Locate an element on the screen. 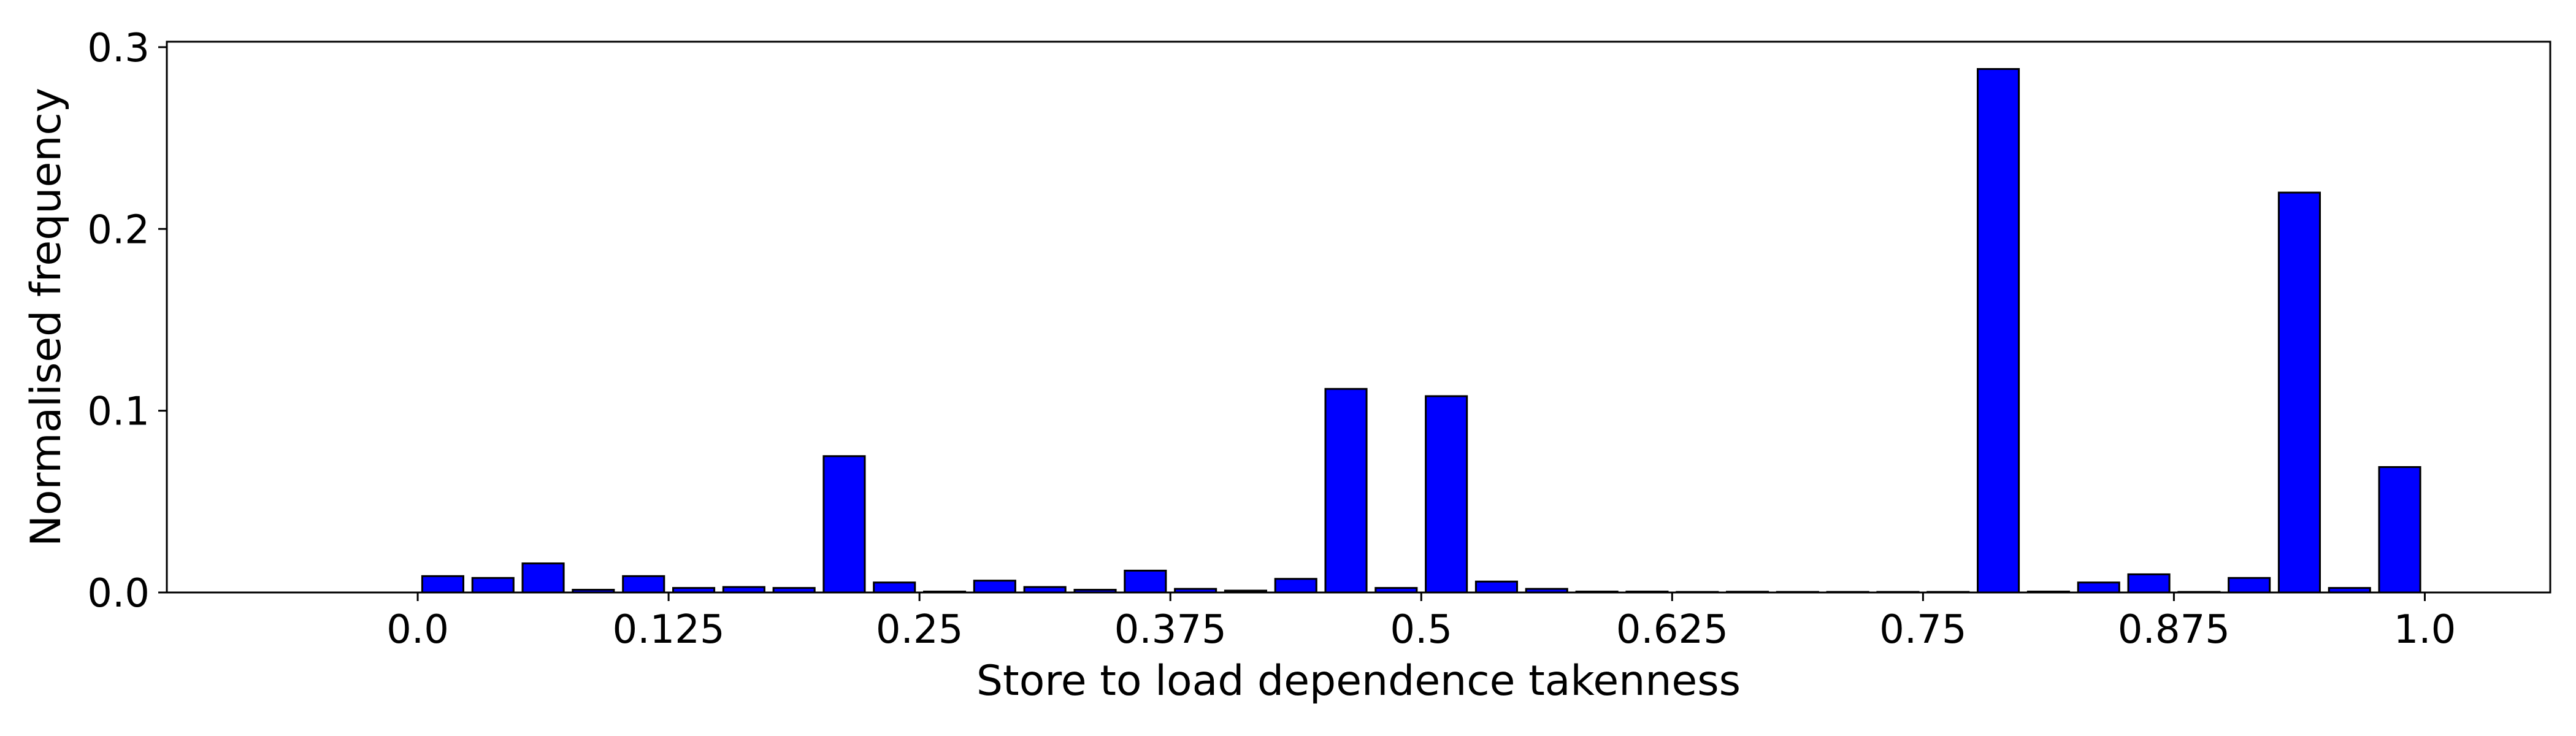 Image resolution: width=2576 pixels, height=736 pixels. x-axis-ticks: 0.0 0.125 0.25 0.375 0.5 0.625 0.75 0.875 1.0 is located at coordinates (1421, 622).